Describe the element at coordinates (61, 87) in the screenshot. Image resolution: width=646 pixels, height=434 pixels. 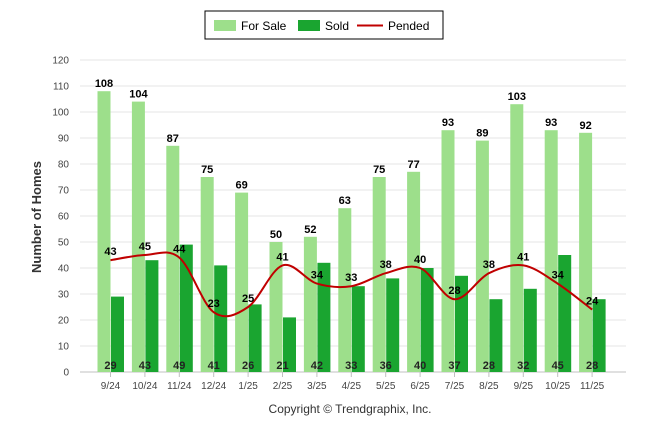
I see `y-tick-label: 110` at that location.